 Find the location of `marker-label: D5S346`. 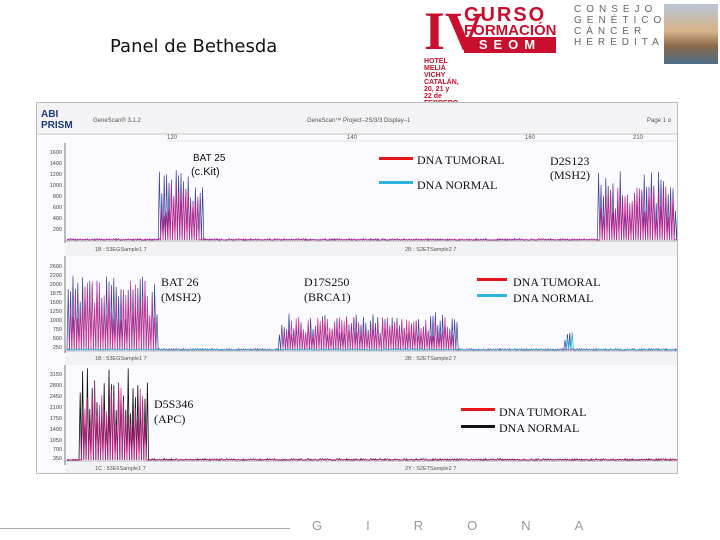

marker-label: D5S346 is located at coordinates (174, 404).